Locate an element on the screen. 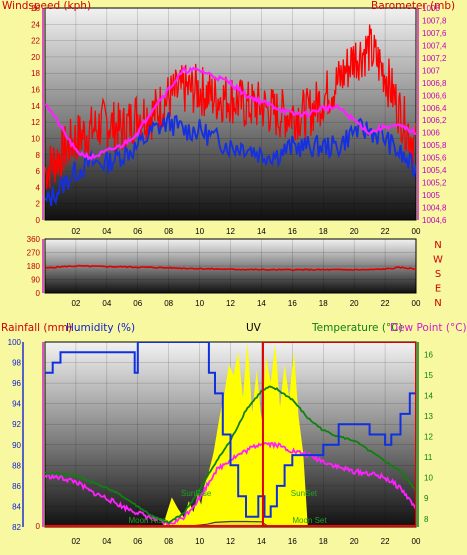 Image resolution: width=467 pixels, height=555 pixels. conditions-x-tick: 08 is located at coordinates (168, 541).